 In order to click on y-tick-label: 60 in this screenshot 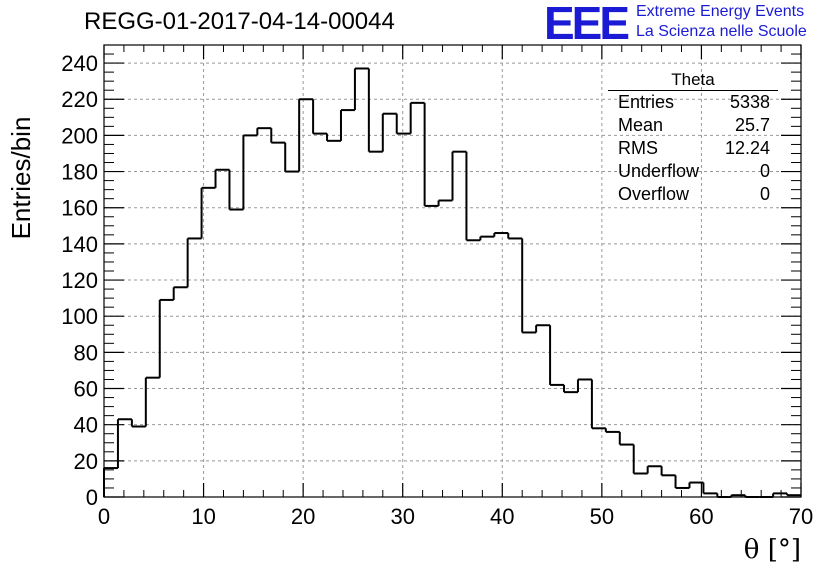, I will do `click(86, 389)`.